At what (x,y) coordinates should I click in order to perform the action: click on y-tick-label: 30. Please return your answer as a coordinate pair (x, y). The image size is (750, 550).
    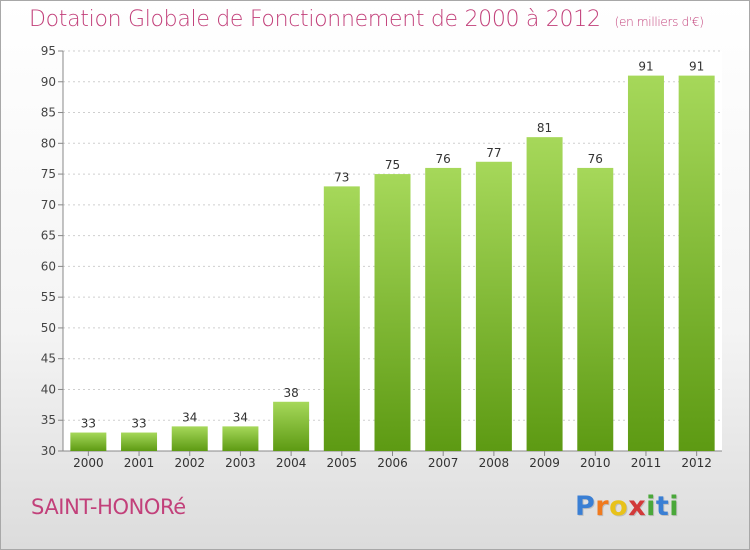
    Looking at the image, I should click on (48, 451).